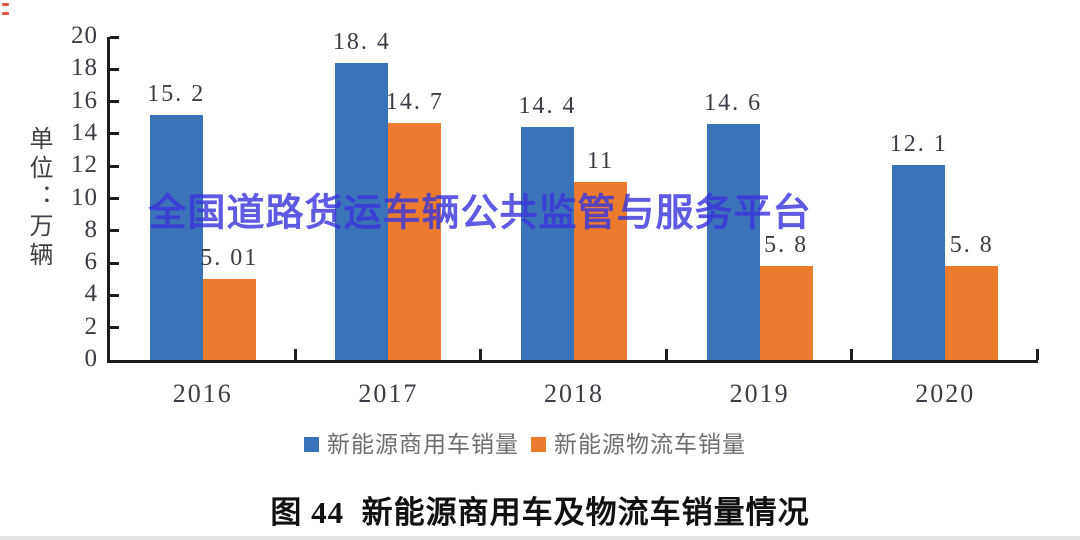  I want to click on bar-新能源商用车销量-2019, so click(733, 242).